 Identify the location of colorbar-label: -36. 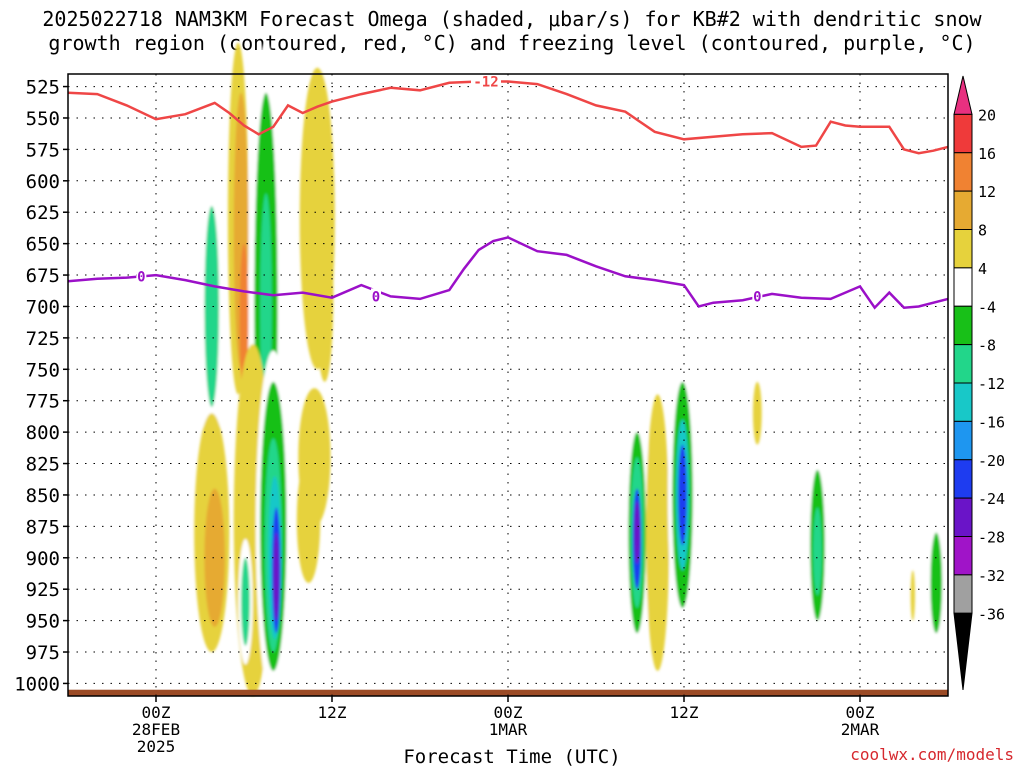
(991, 614).